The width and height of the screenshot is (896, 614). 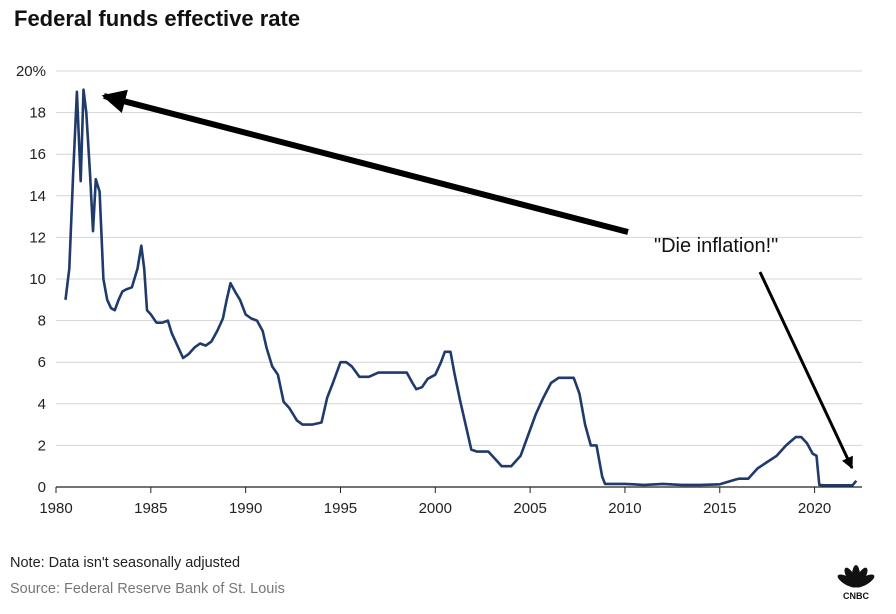 I want to click on footer-note: Note: Data isn't seasonally adjusted, so click(x=125, y=563).